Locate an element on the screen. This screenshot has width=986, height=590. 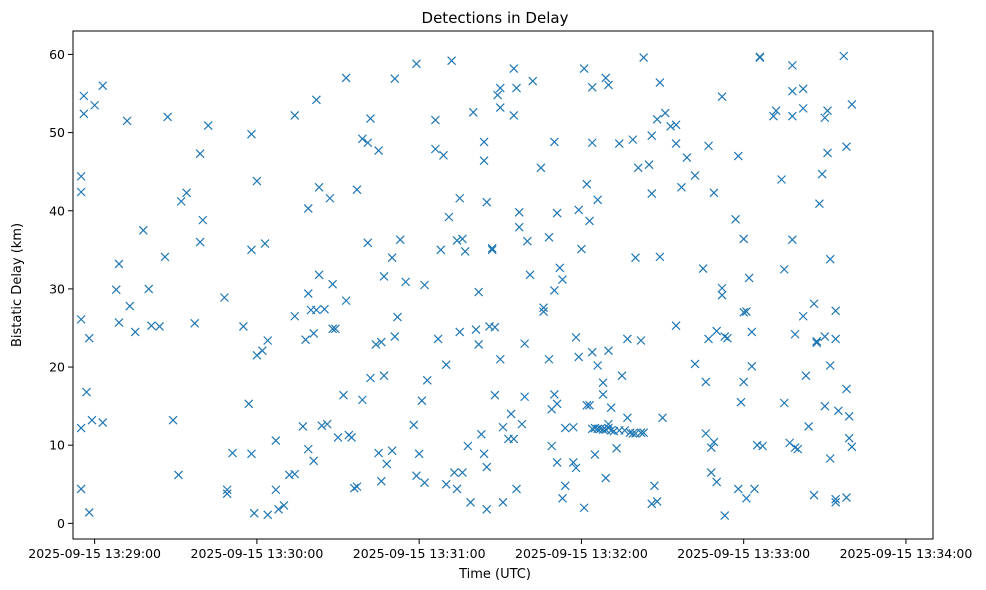
y-axis-label: Bistatic Delay (km) is located at coordinates (17, 285).